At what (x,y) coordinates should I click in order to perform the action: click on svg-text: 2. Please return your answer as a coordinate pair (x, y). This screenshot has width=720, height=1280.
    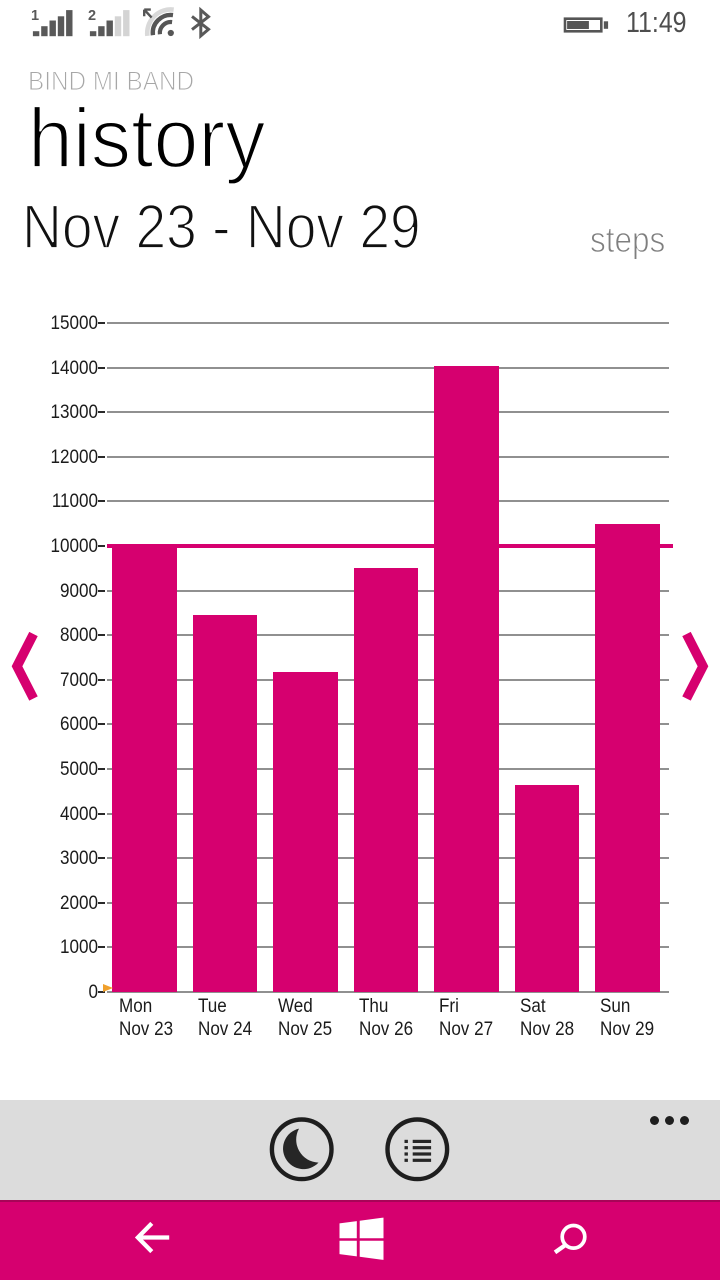
    Looking at the image, I should click on (92, 16).